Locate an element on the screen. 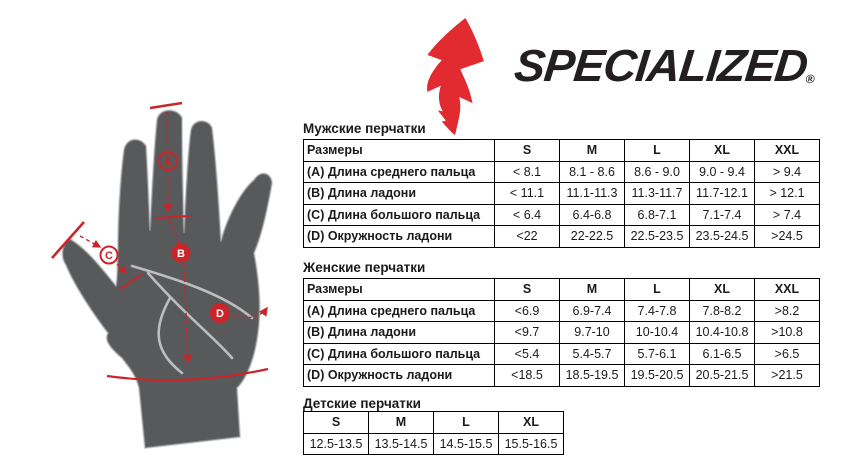 Image resolution: width=850 pixels, height=468 pixels. cell: 23.5-24.5 is located at coordinates (722, 236).